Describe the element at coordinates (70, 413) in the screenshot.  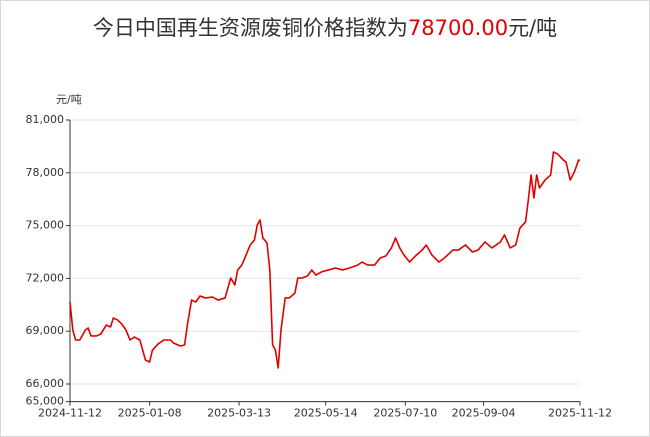
I see `x-tick-label: 2024-11-12` at that location.